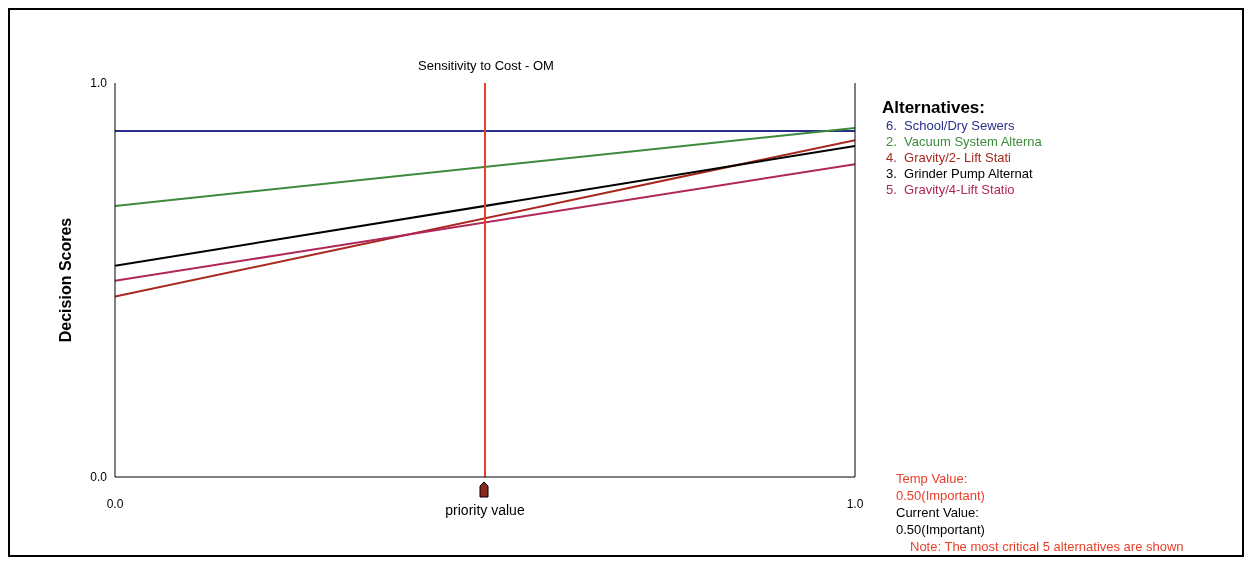 This screenshot has width=1250, height=563. Describe the element at coordinates (486, 65) in the screenshot. I see `chart-title: Sensitivity to Cost - OM` at that location.